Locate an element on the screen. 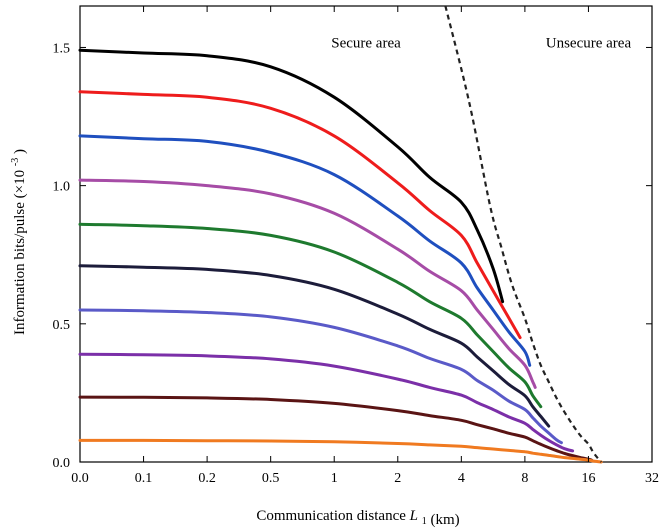 The height and width of the screenshot is (531, 670). x-tick-label: 0.5 is located at coordinates (271, 478).